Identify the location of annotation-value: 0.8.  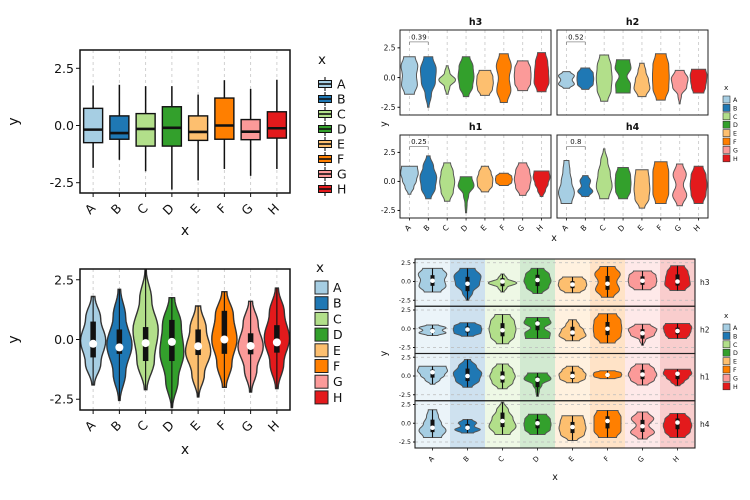
(575, 142).